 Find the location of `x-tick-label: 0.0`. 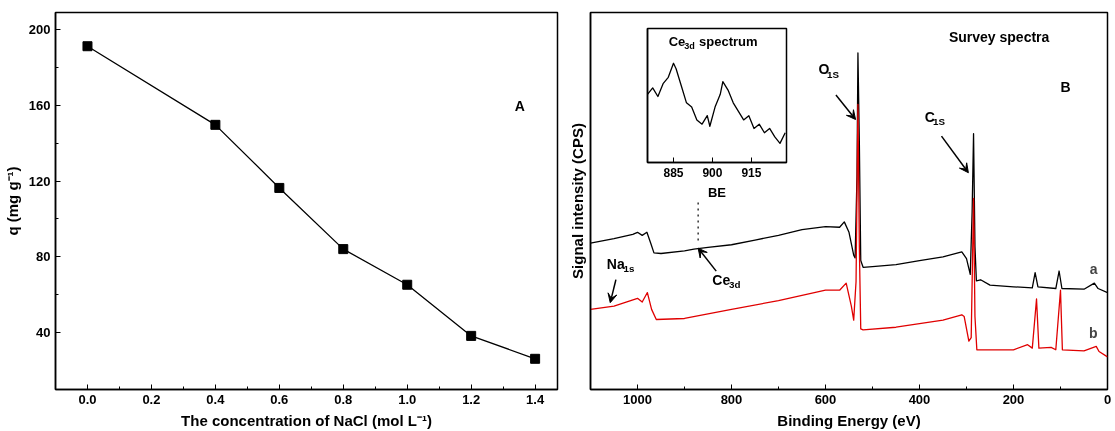

x-tick-label: 0.0 is located at coordinates (87, 399).